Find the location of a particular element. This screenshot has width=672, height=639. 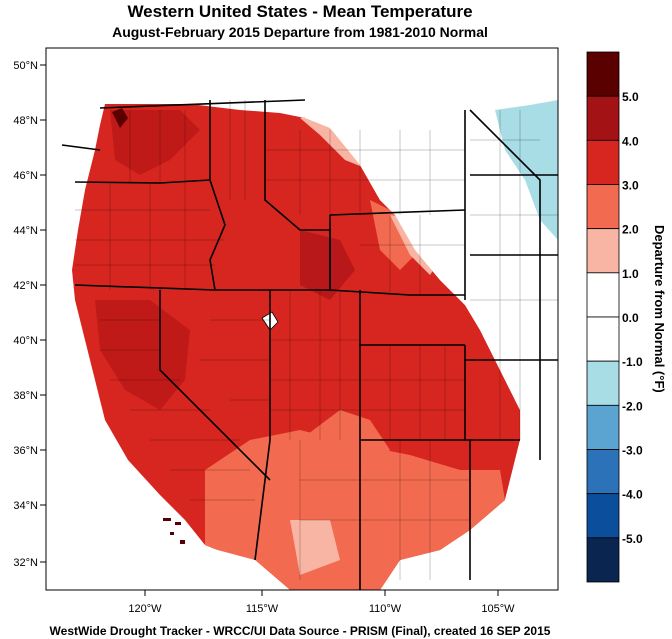

colorbar-tick-label: -3.0 is located at coordinates (632, 451).